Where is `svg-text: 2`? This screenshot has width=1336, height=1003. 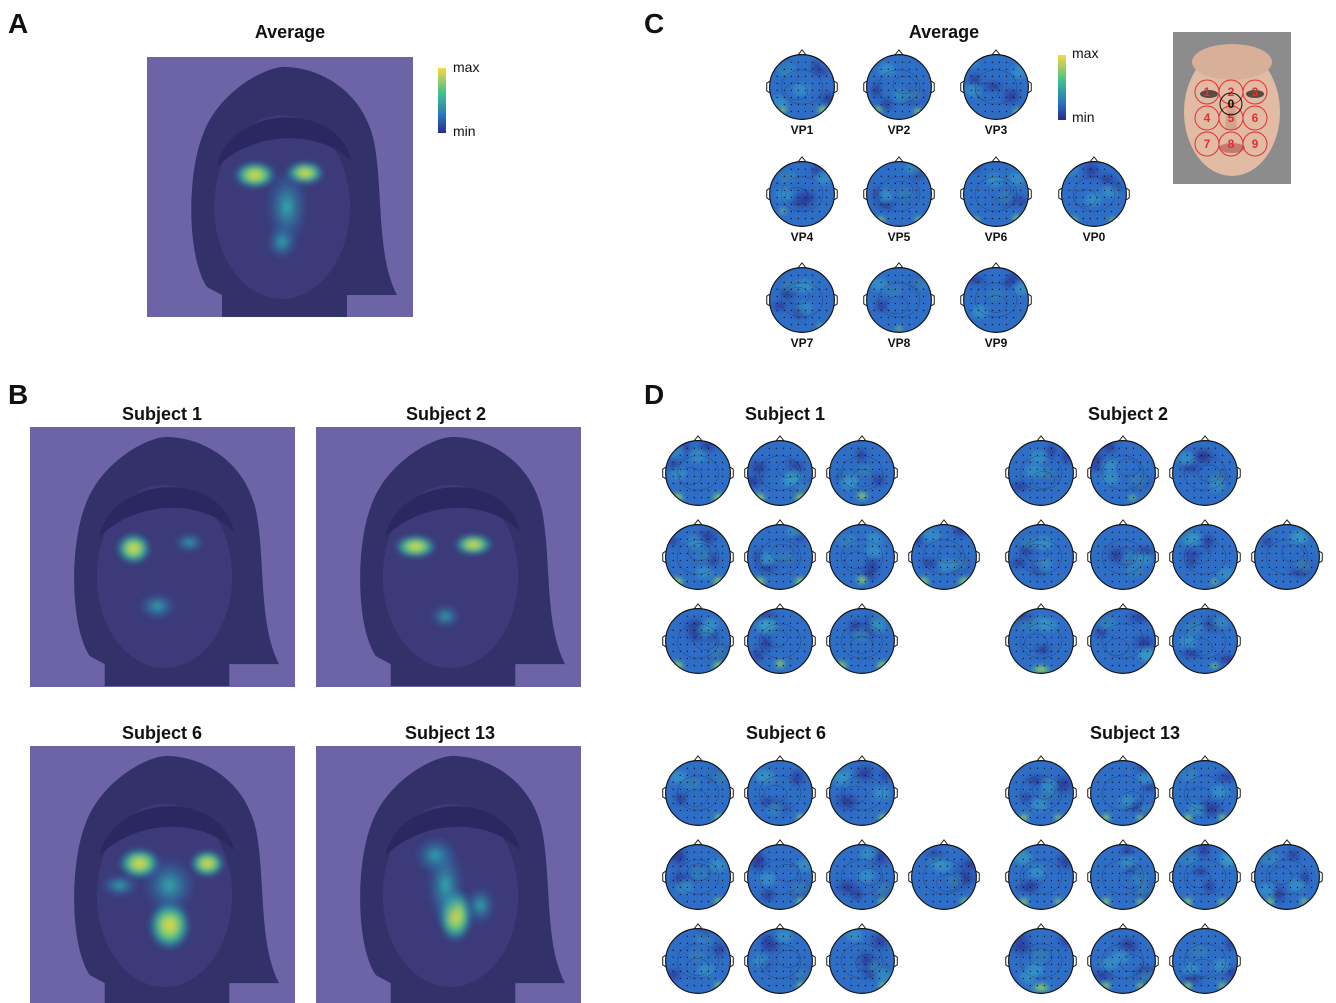 svg-text: 2 is located at coordinates (1231, 92).